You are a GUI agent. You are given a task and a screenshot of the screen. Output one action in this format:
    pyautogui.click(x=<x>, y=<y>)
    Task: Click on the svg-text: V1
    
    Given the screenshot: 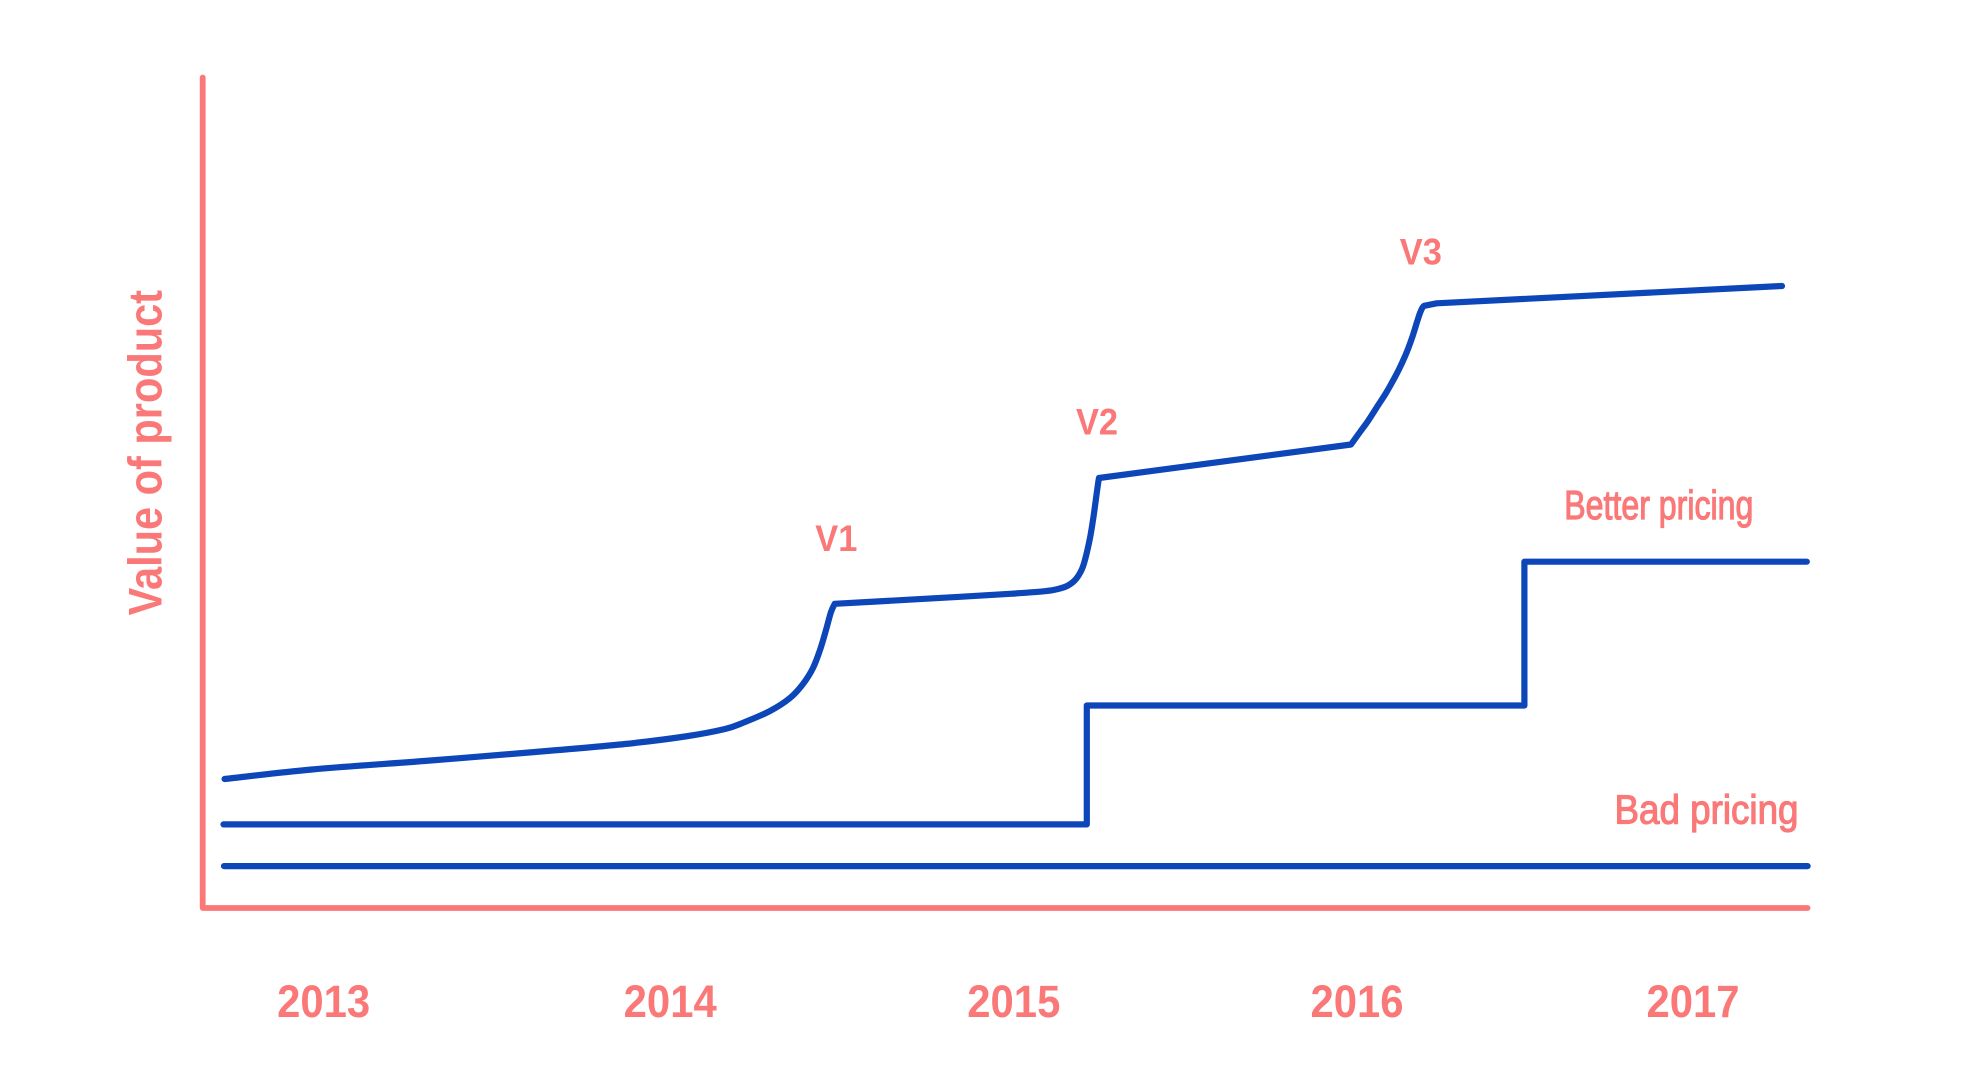 What is the action you would take?
    pyautogui.click(x=836, y=538)
    